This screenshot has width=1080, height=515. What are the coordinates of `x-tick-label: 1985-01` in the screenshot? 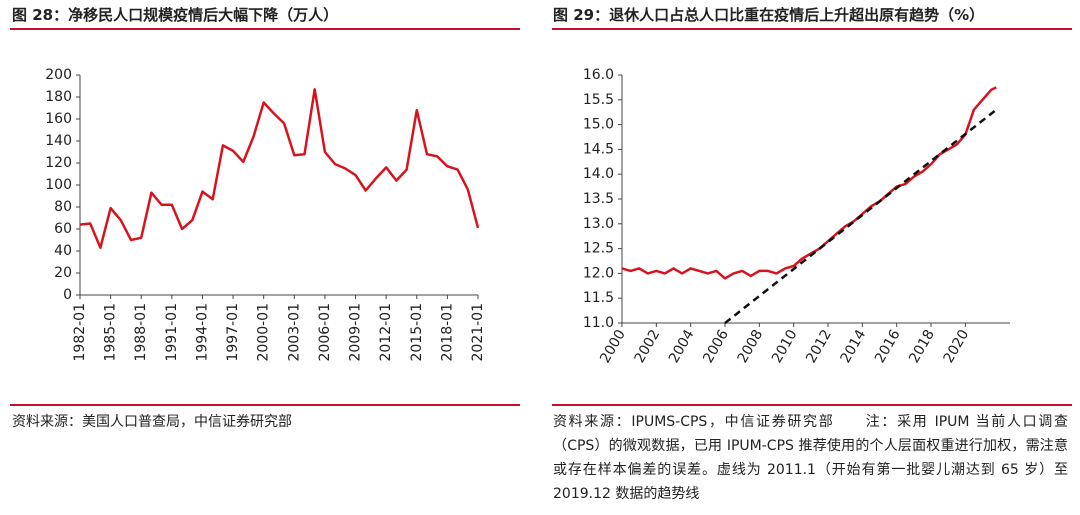 It's located at (111, 332).